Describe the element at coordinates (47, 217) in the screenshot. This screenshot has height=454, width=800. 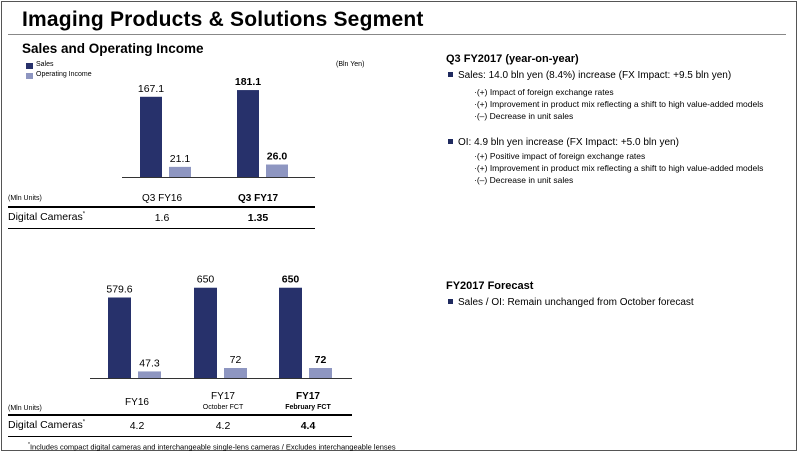
I see `table-top-row-label: Digital Cameras*` at that location.